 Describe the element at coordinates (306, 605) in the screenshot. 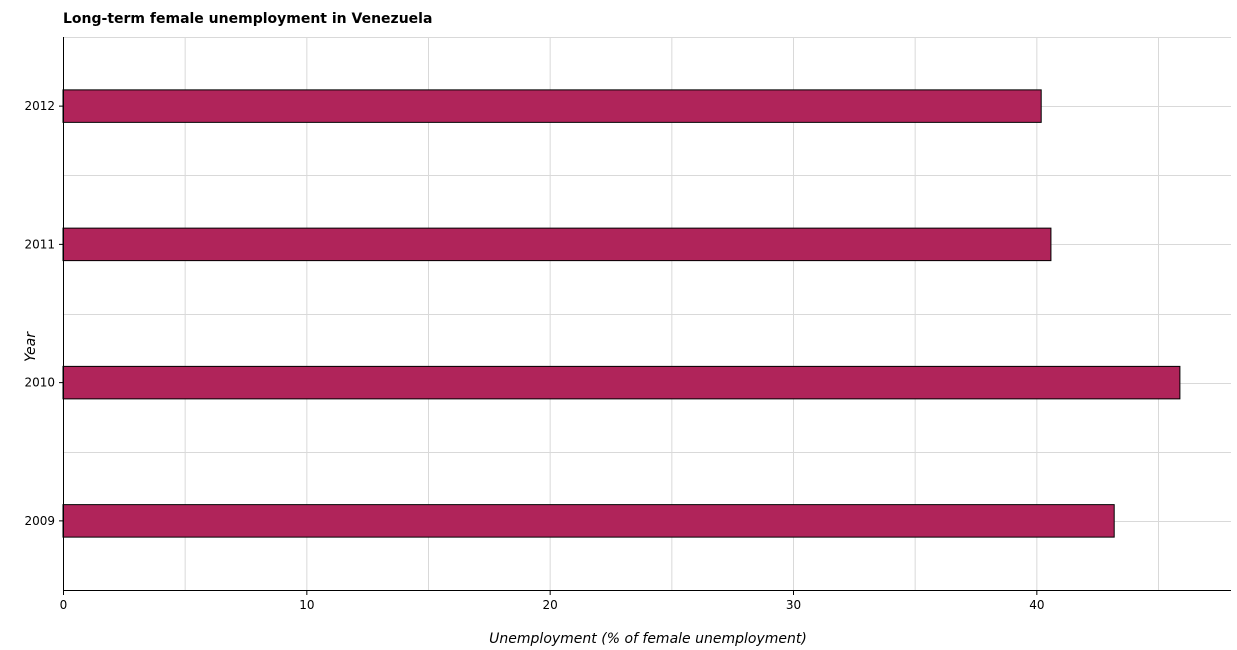

I see `x-tick-label: 10` at that location.